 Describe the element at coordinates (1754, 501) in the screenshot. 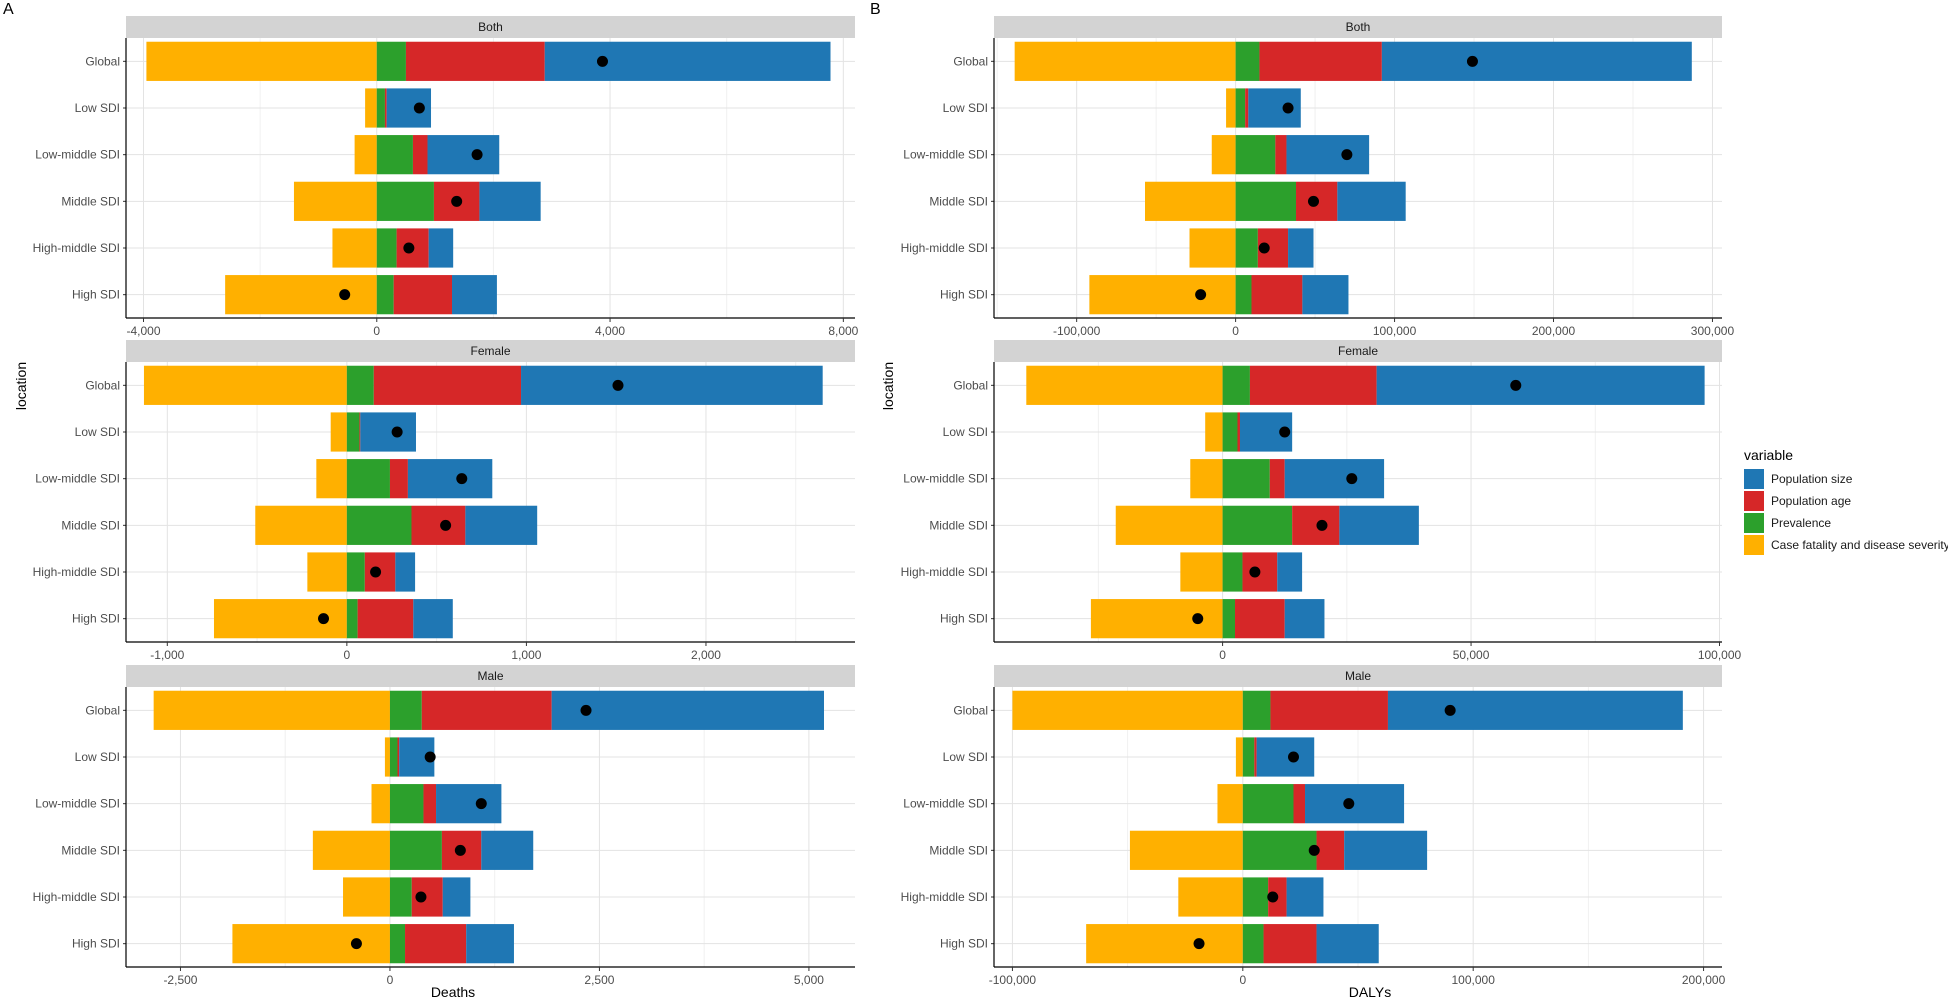

I see `legend-swatch` at that location.